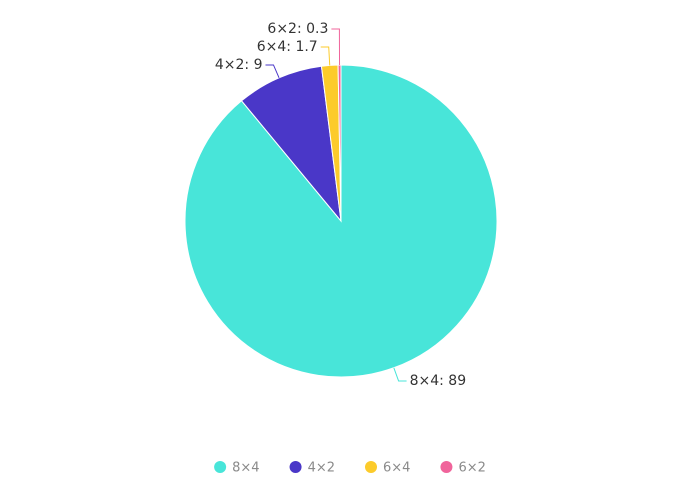  Describe the element at coordinates (291, 144) in the screenshot. I see `pie-slice` at that location.